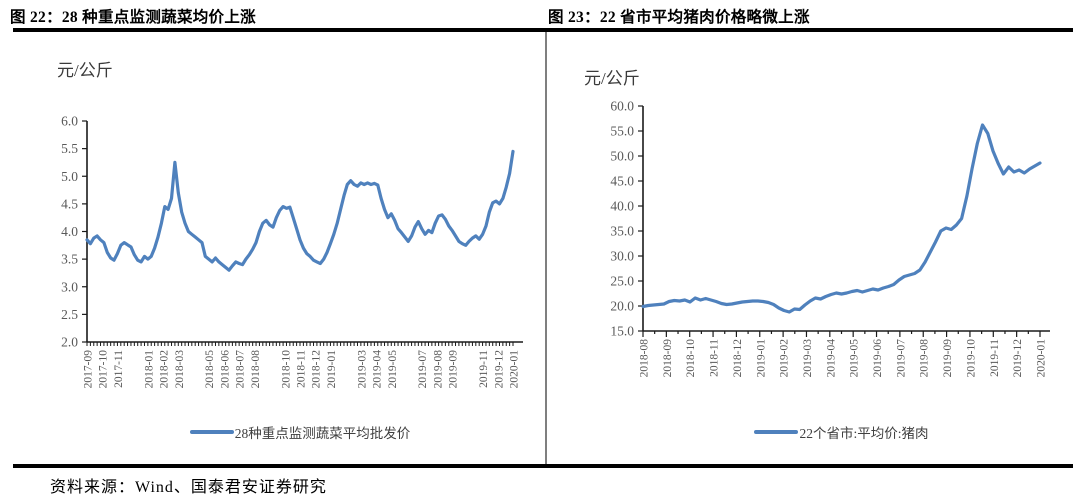 Image resolution: width=1080 pixels, height=500 pixels. What do you see at coordinates (622, 331) in the screenshot?
I see `y-axis-tick-label: 15.0` at bounding box center [622, 331].